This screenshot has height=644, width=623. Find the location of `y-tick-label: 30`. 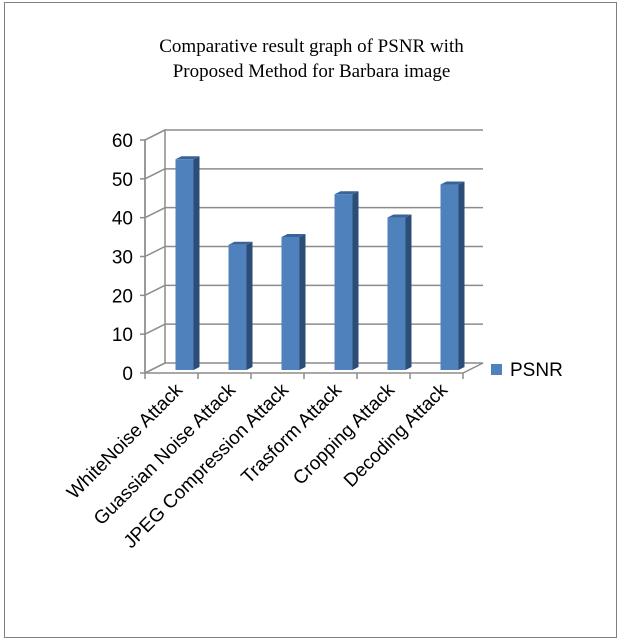

y-tick-label: 30 is located at coordinates (122, 258).